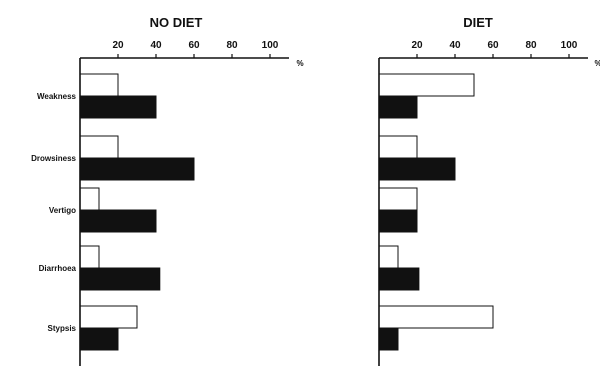 This screenshot has width=600, height=366. What do you see at coordinates (478, 22) in the screenshot?
I see `panel-title-diet: DIET` at bounding box center [478, 22].